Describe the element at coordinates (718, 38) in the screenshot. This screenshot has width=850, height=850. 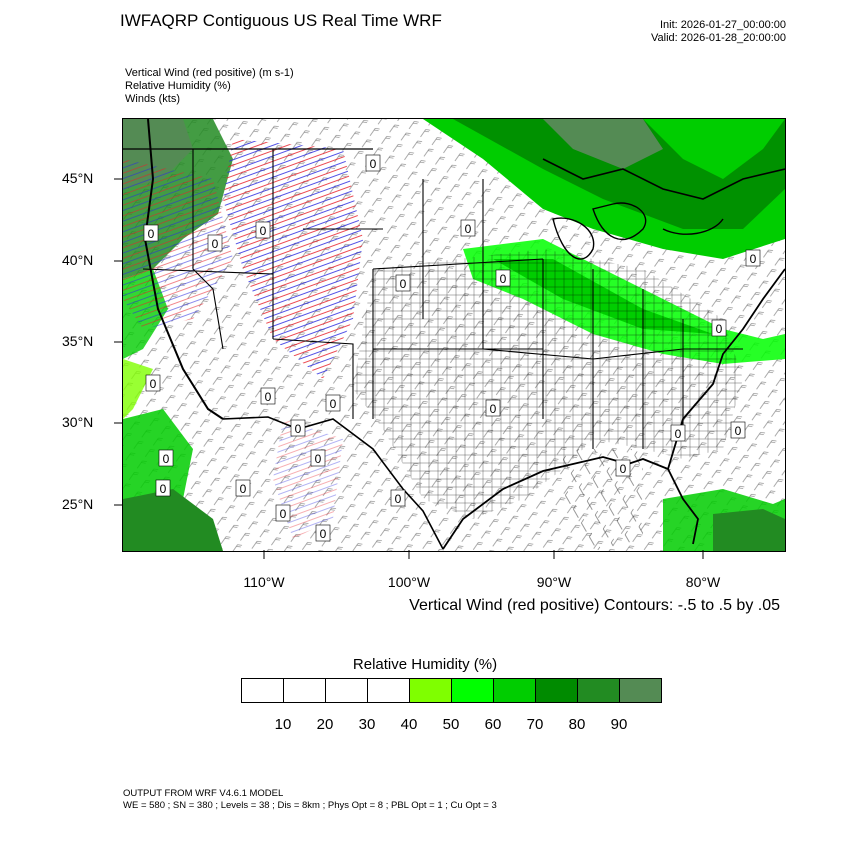
I see `valid-time: Valid: 2026-01-28_20:00:00` at that location.